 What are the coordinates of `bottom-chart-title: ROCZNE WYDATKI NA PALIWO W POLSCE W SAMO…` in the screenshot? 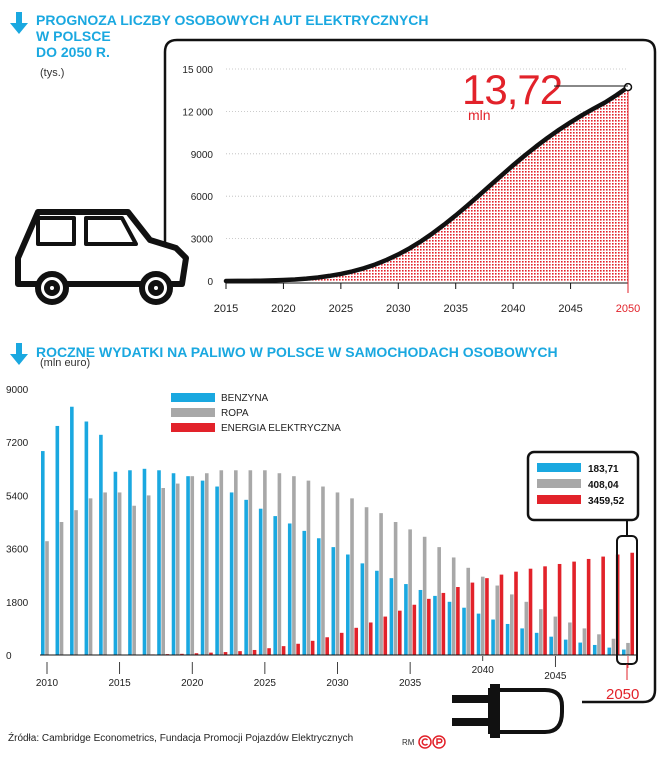 It's located at (297, 352).